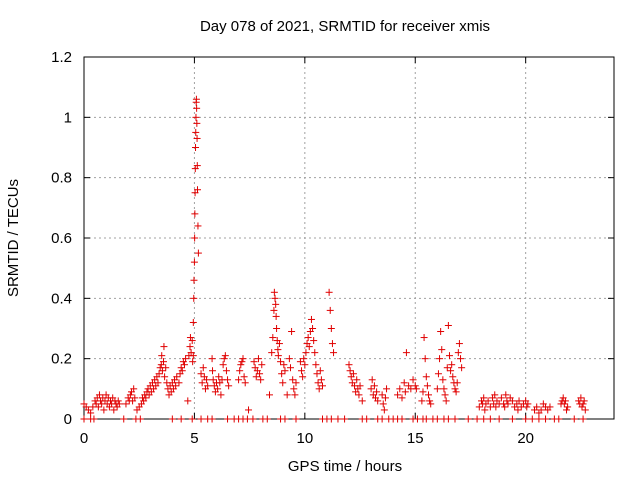  What do you see at coordinates (345, 466) in the screenshot?
I see `x-axis-label: GPS time / hours` at bounding box center [345, 466].